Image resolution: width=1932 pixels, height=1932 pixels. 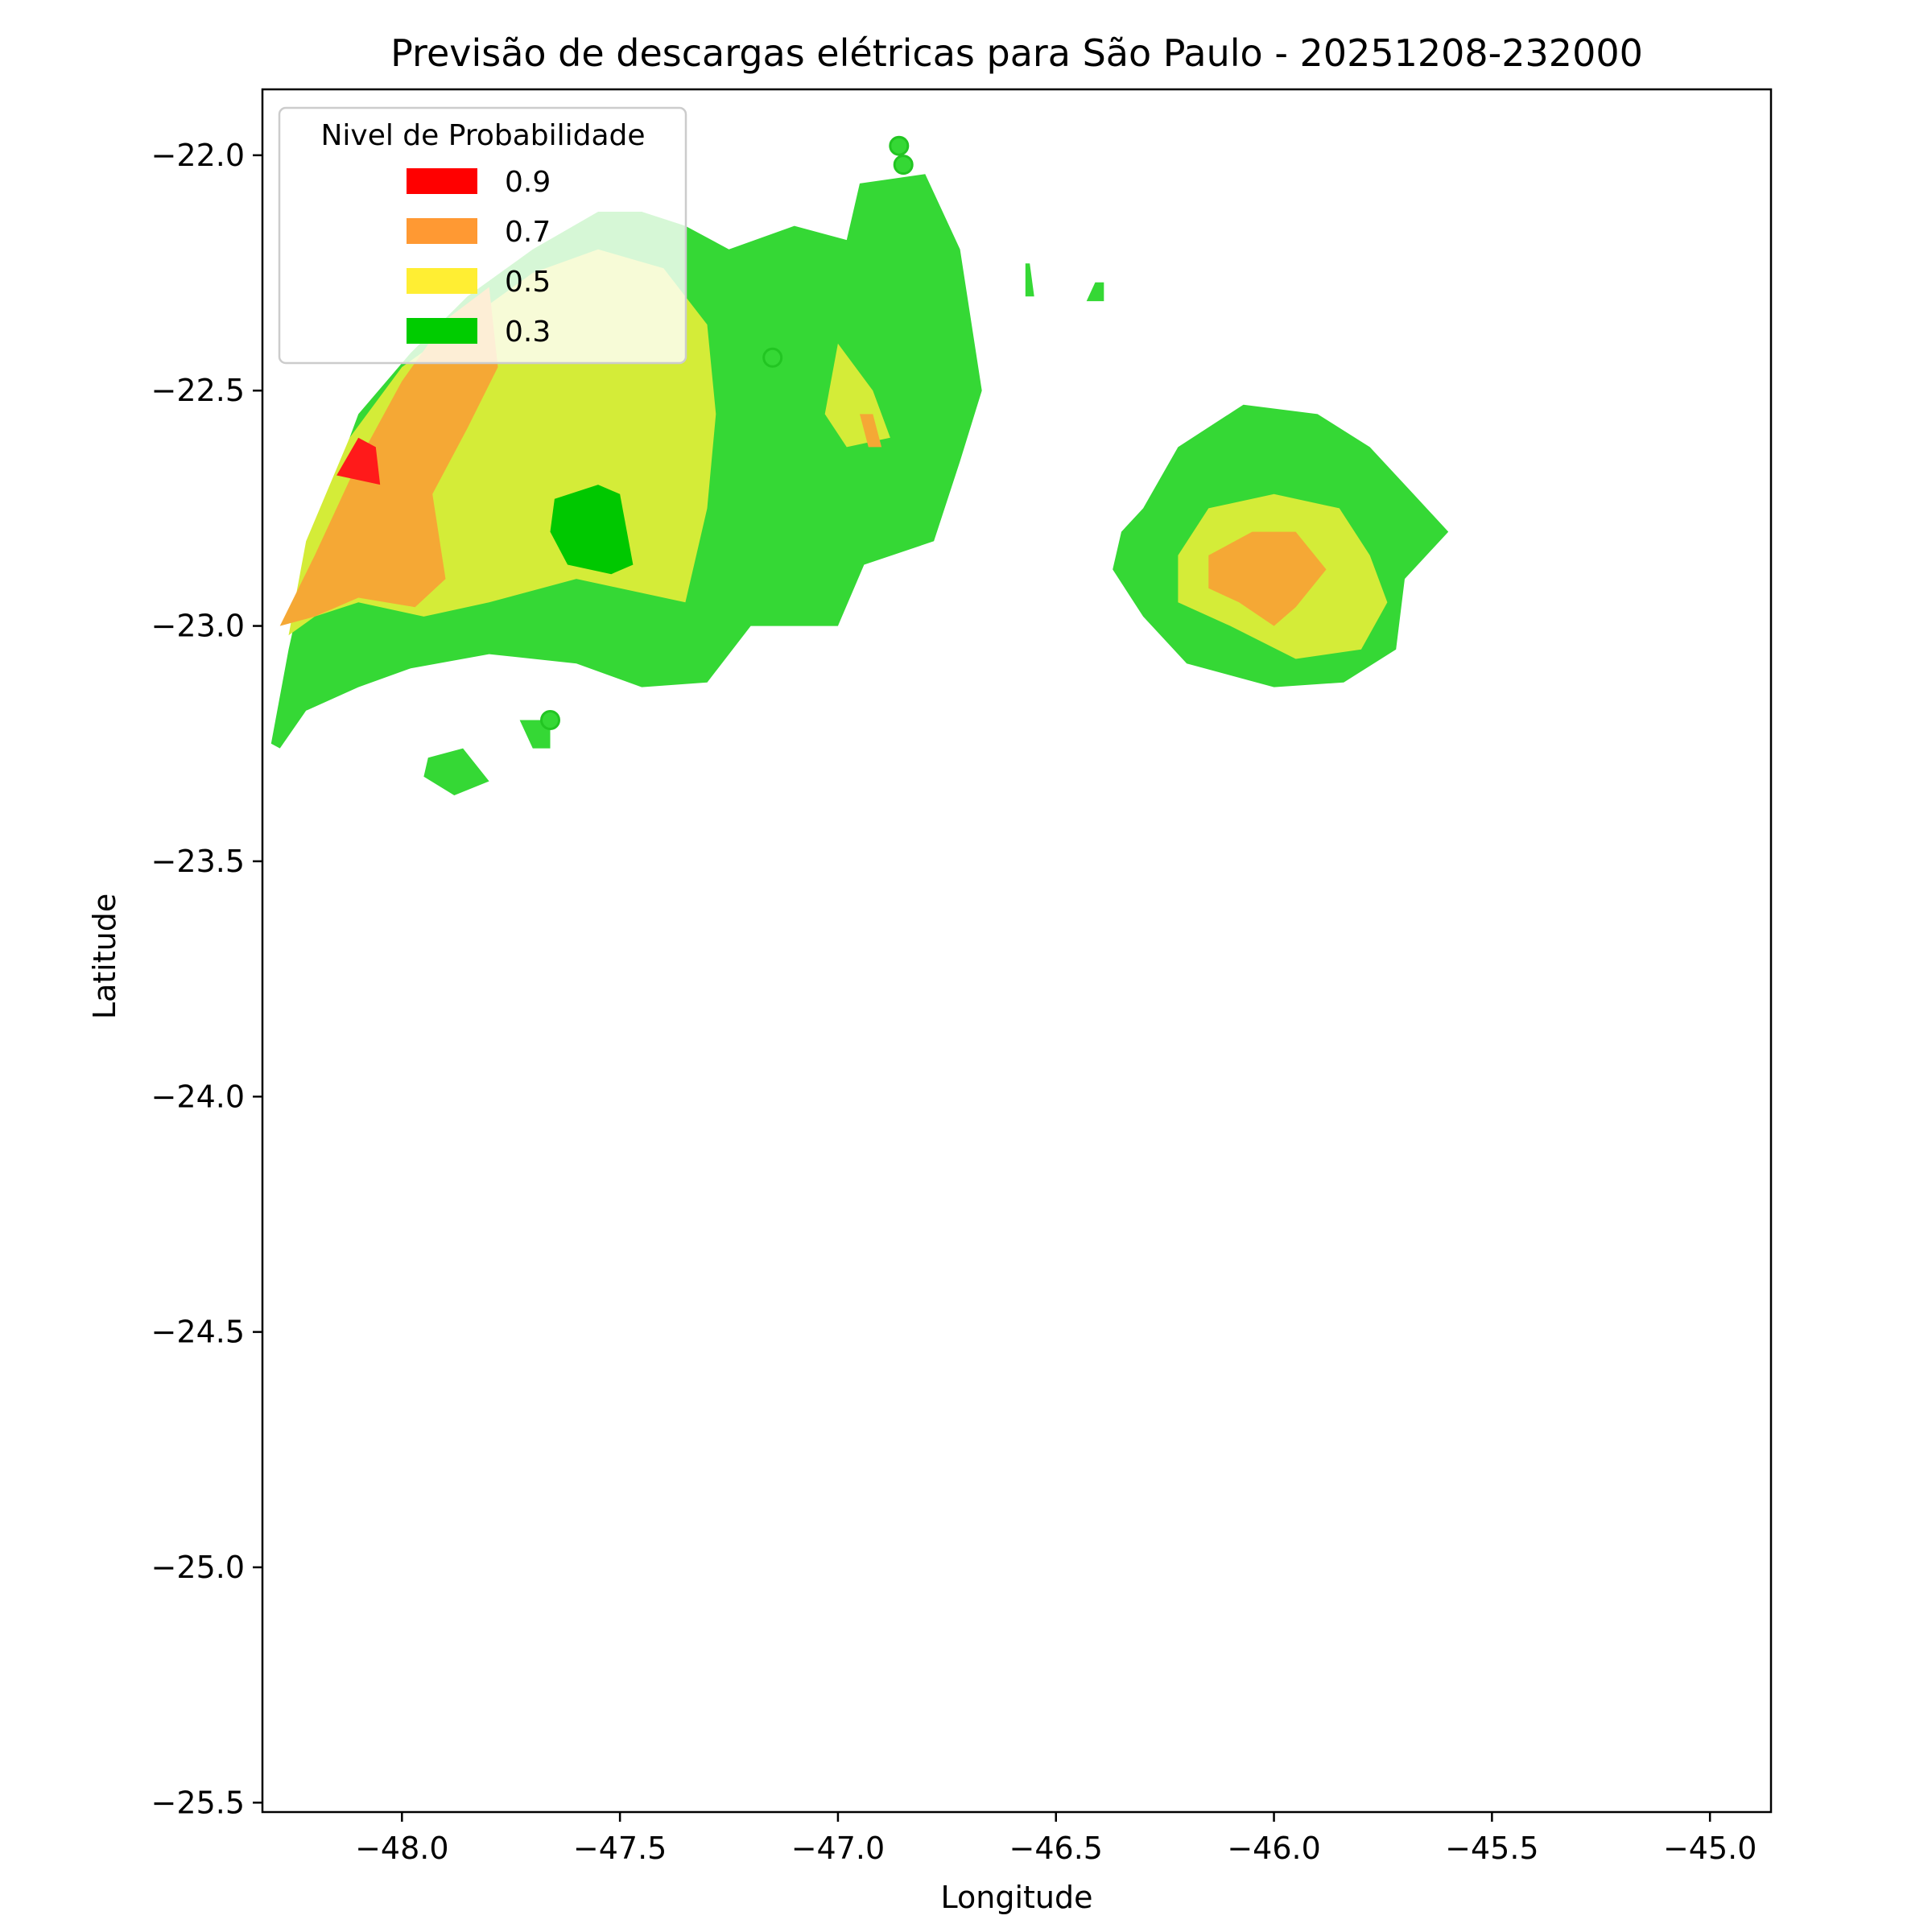 I want to click on legend-label: 0.7, so click(x=528, y=232).